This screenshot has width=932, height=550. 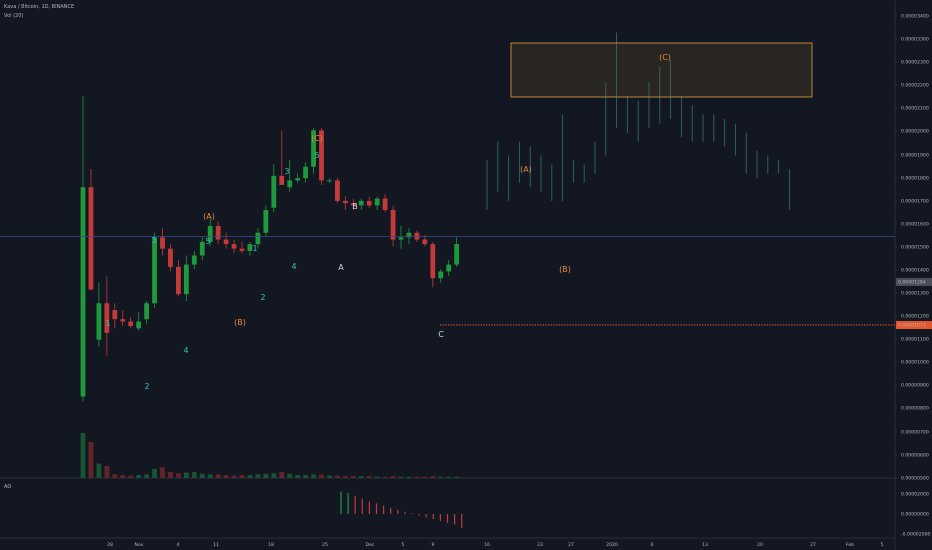 I want to click on time-tick-label: Feb, so click(x=850, y=545).